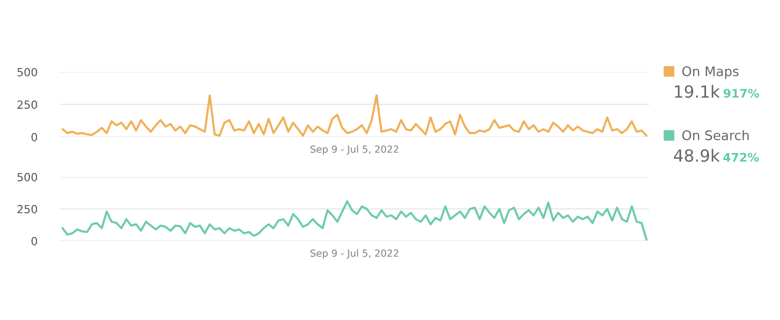 This screenshot has width=780, height=320. I want to click on text: 19.1k, so click(697, 91).